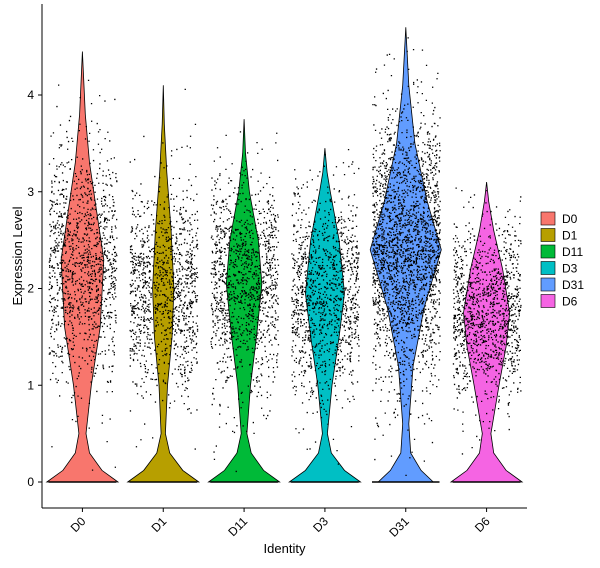  I want to click on violin-d6, so click(486, 332).